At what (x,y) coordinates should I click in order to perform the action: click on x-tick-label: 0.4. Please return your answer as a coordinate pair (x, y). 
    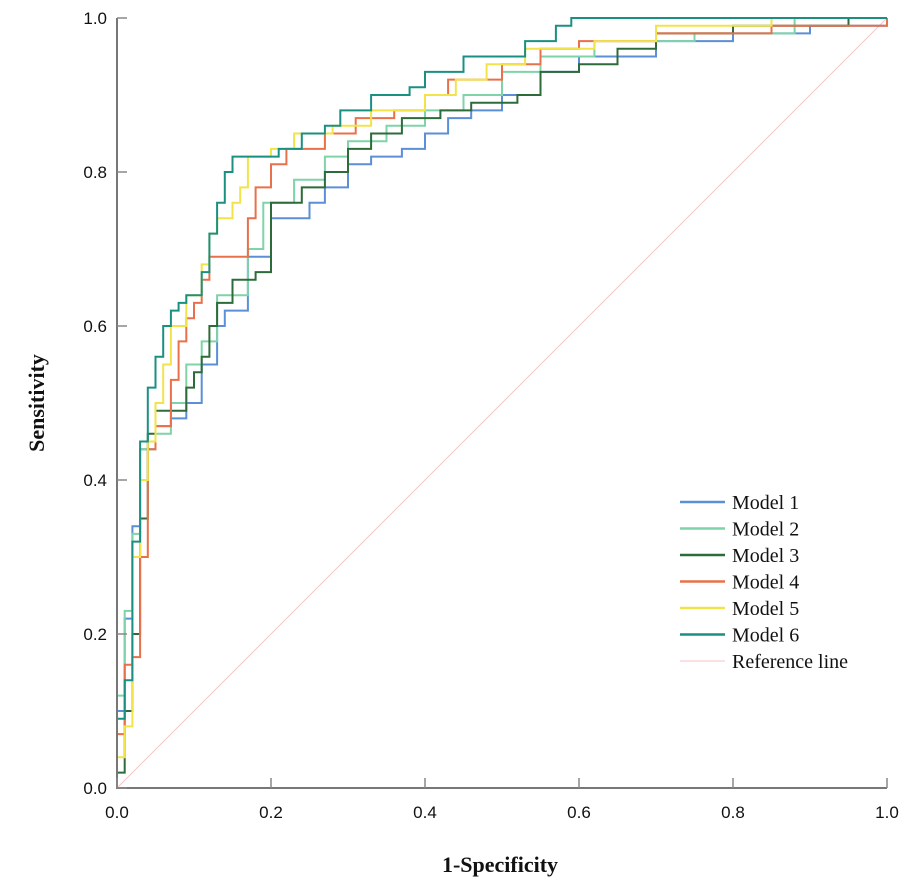
    Looking at the image, I should click on (425, 812).